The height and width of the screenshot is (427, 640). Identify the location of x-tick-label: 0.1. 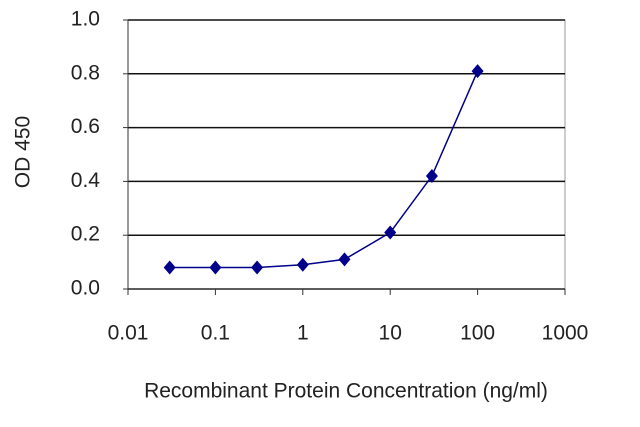
(215, 333).